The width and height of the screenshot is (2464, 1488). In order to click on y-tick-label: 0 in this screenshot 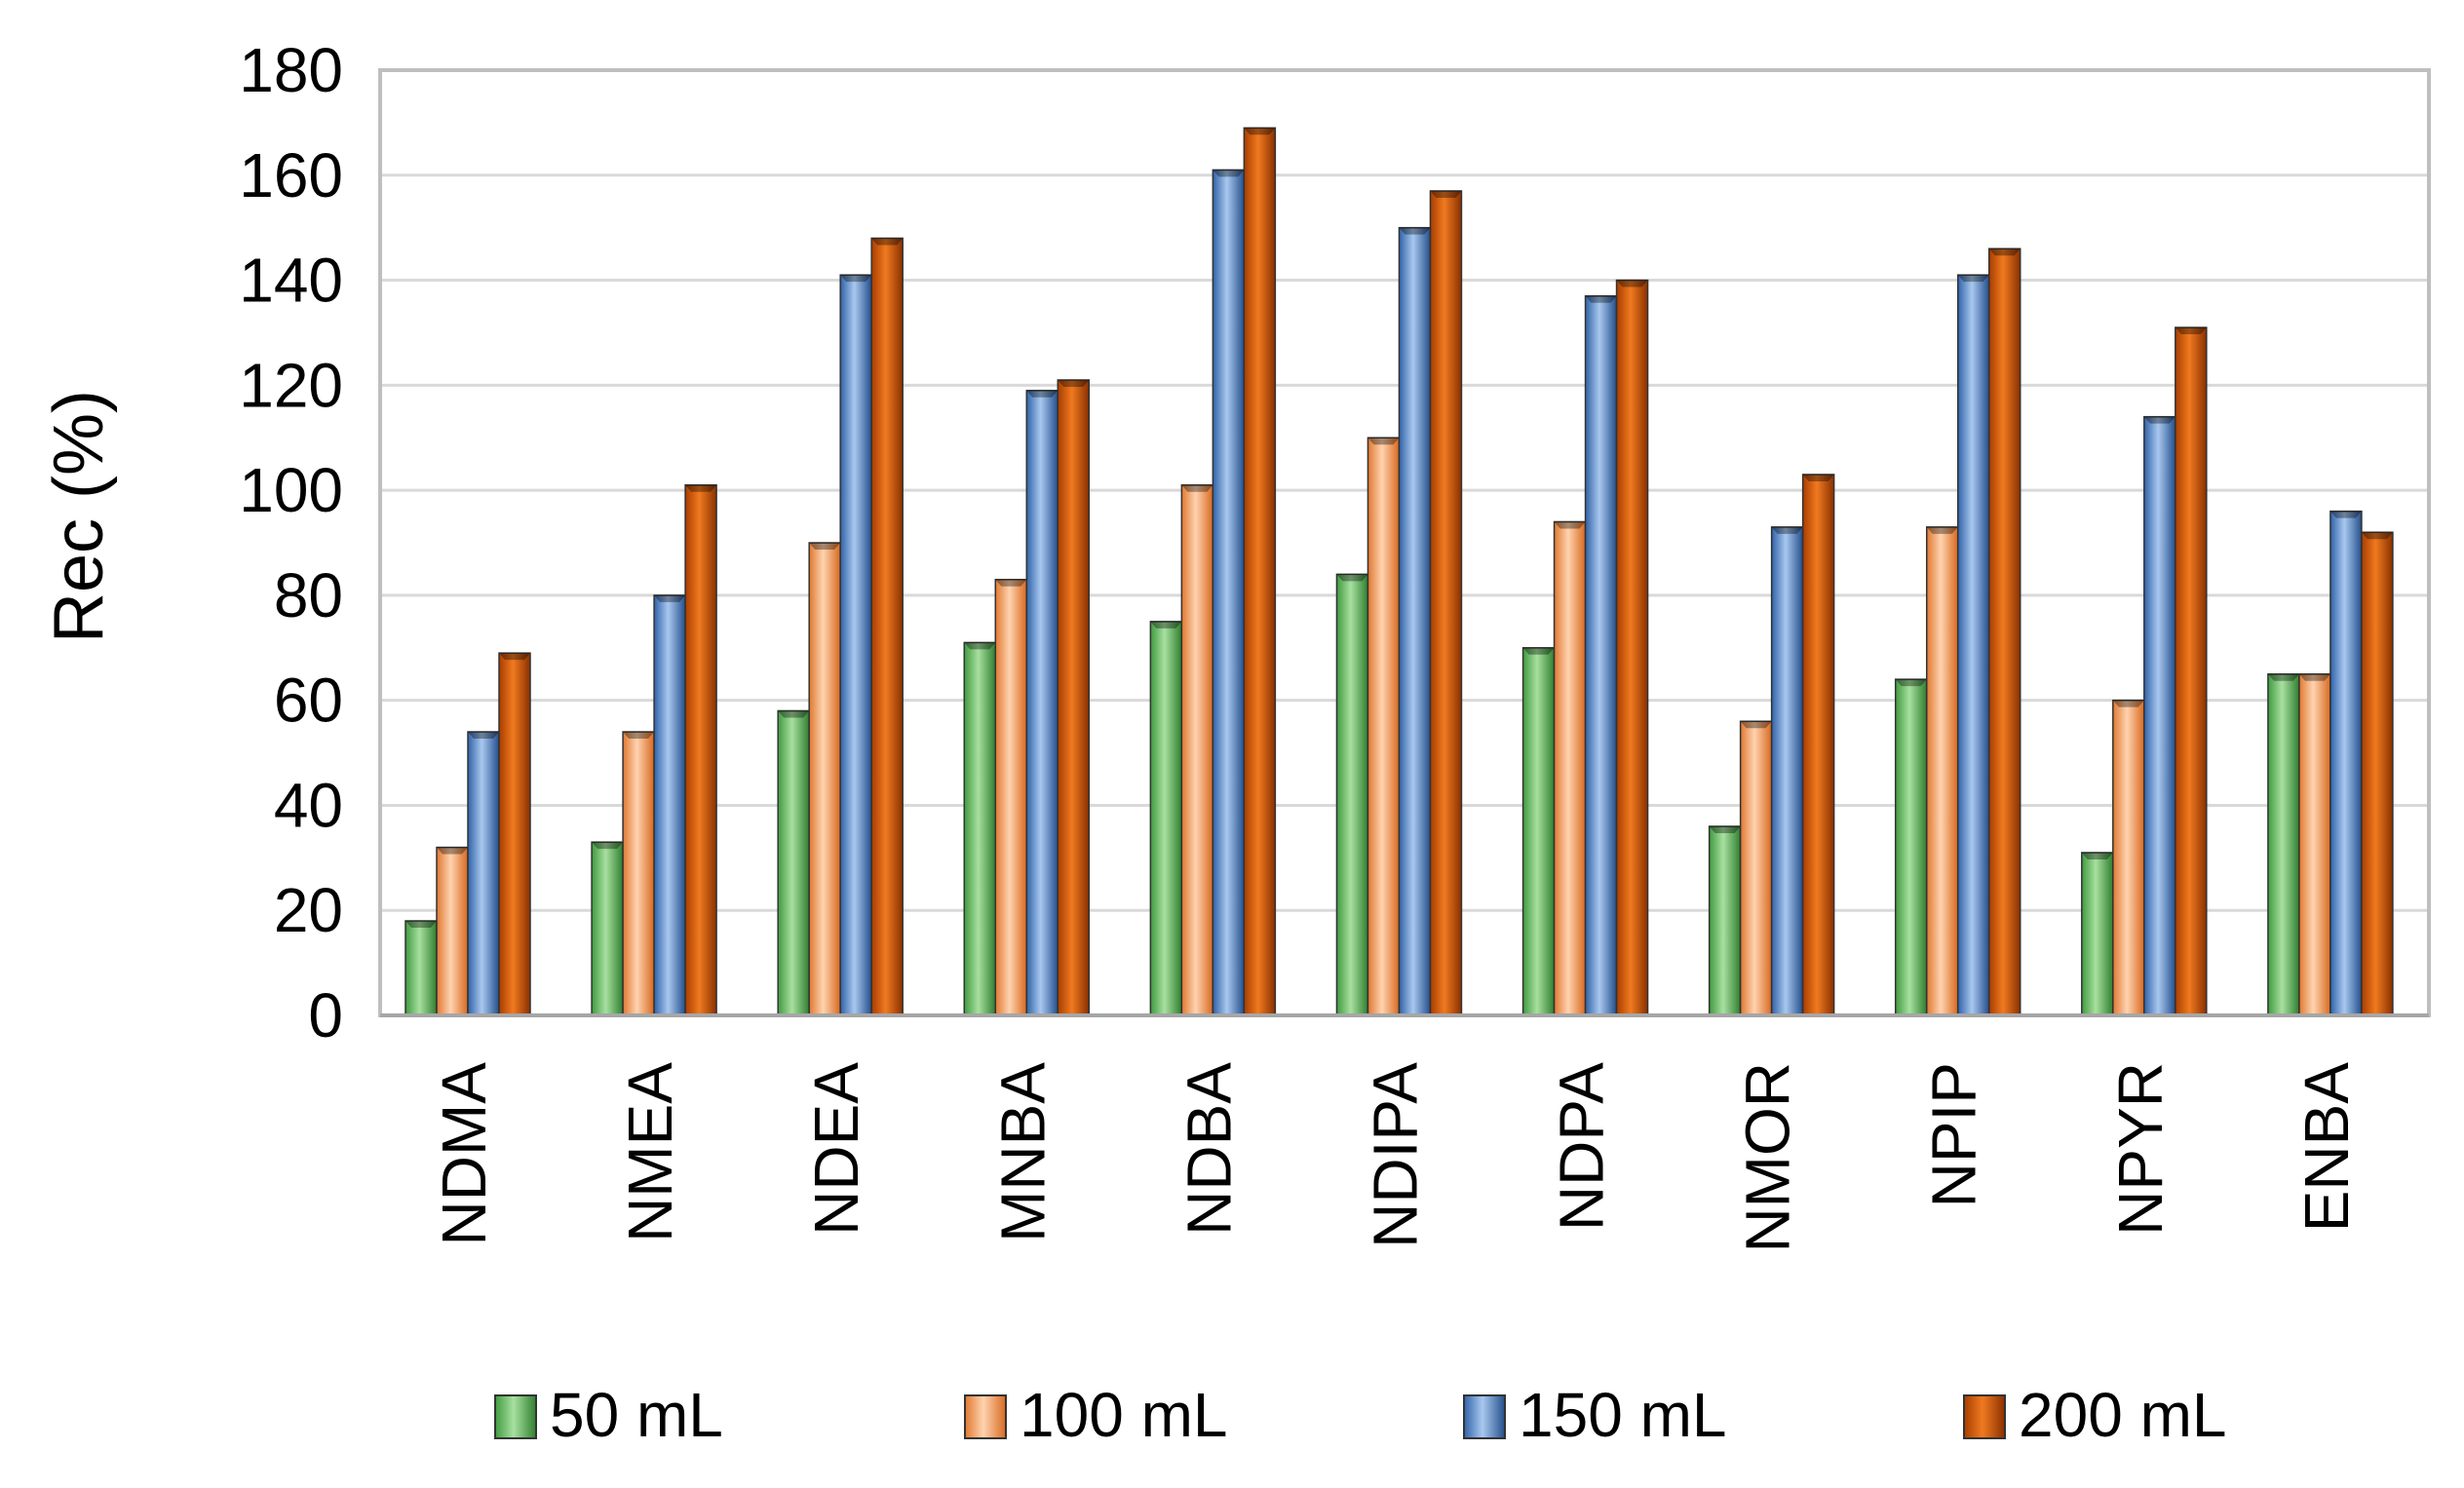, I will do `click(325, 1015)`.